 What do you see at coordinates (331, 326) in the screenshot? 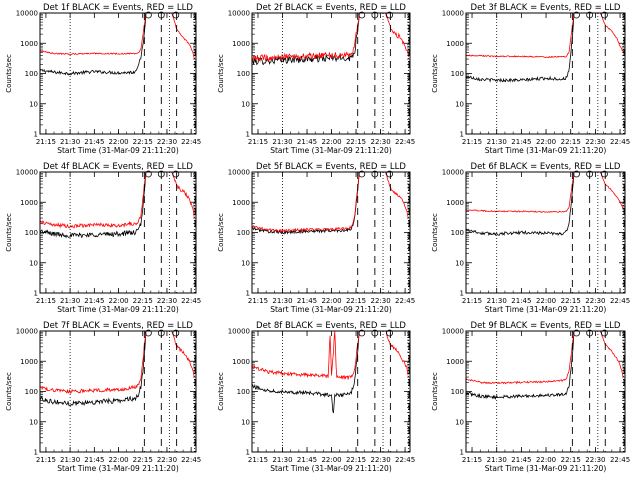
I see `panel-title: Det 8f BLACK = Events, RED = LLD` at bounding box center [331, 326].